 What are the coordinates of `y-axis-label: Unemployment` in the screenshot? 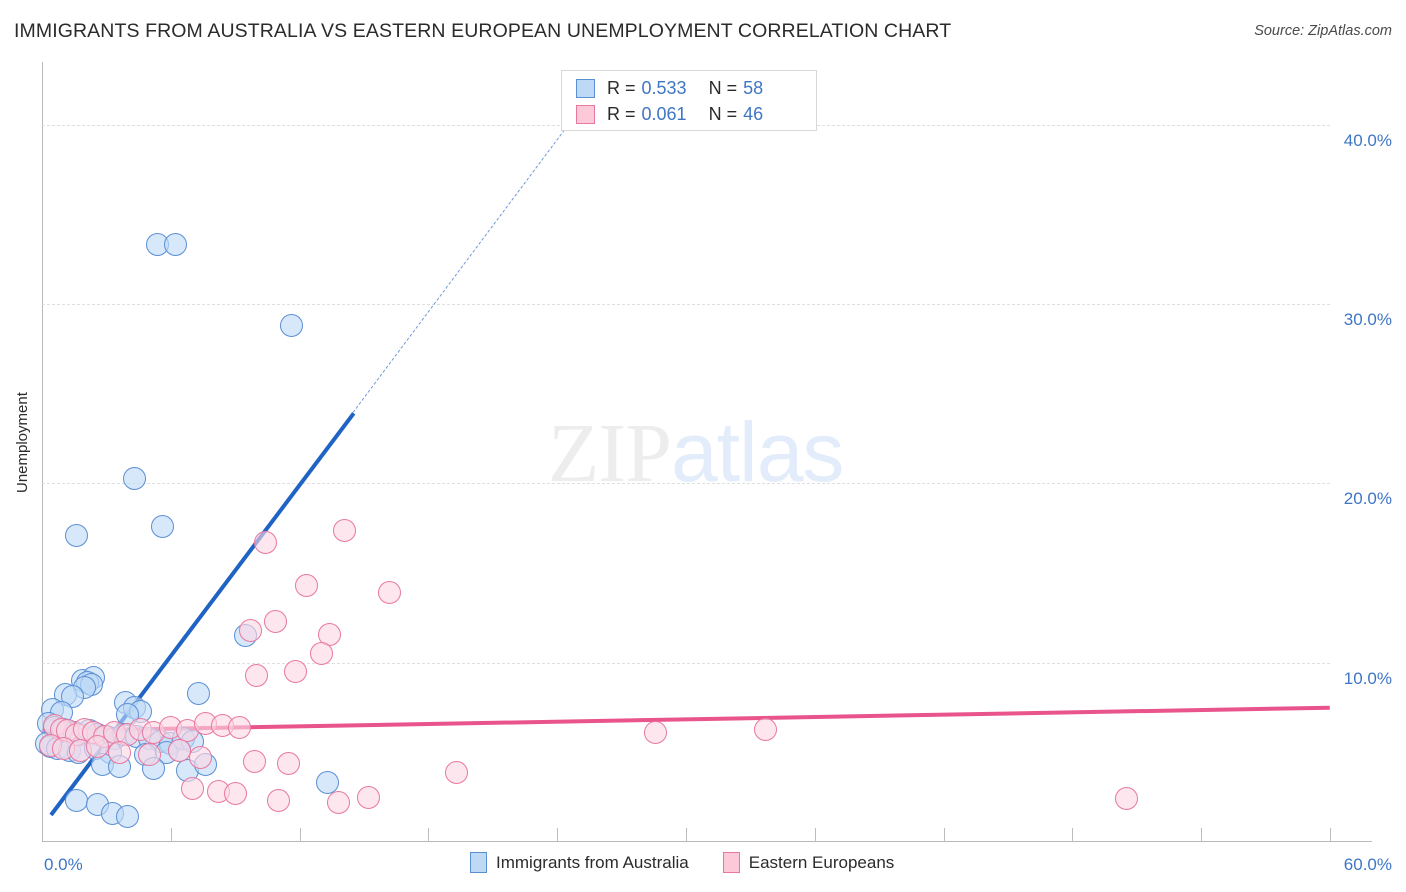 It's located at (22, 442).